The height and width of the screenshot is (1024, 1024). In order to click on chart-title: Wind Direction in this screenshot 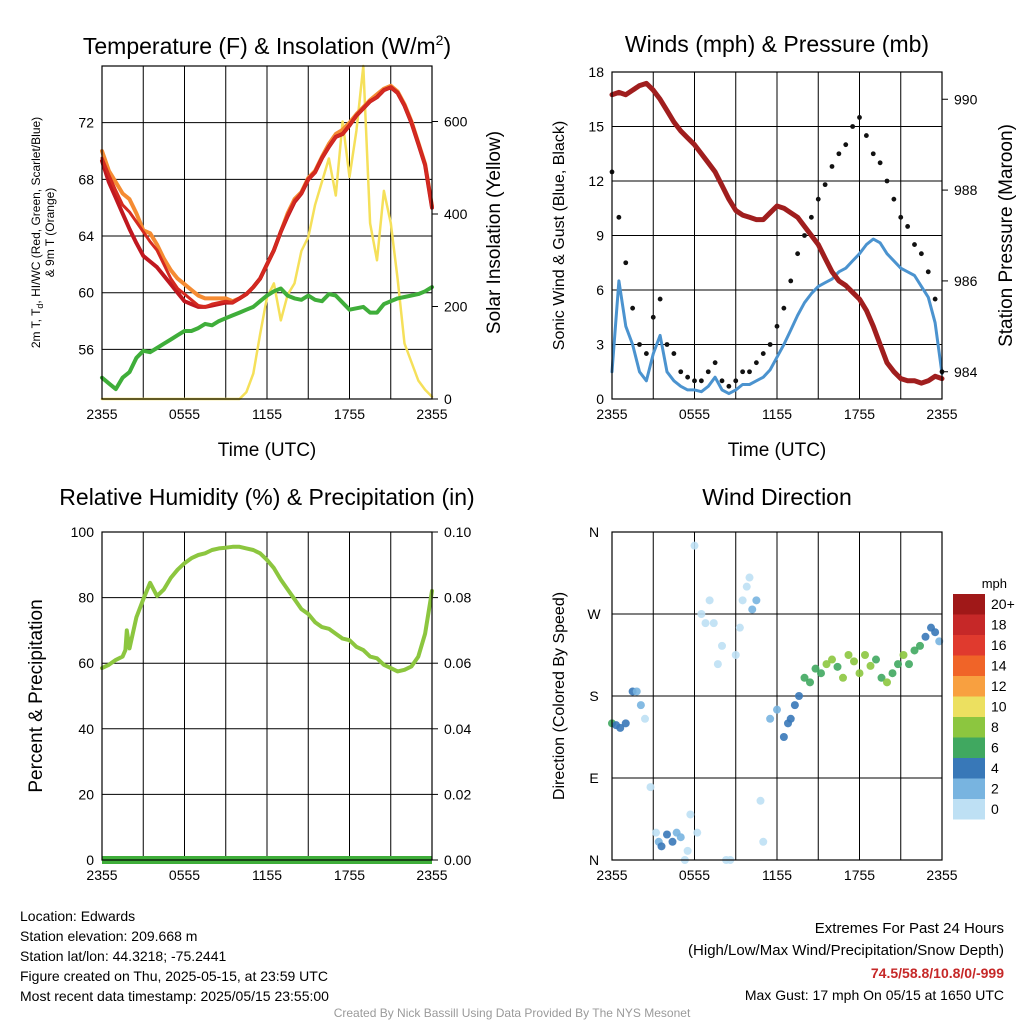, I will do `click(777, 497)`.